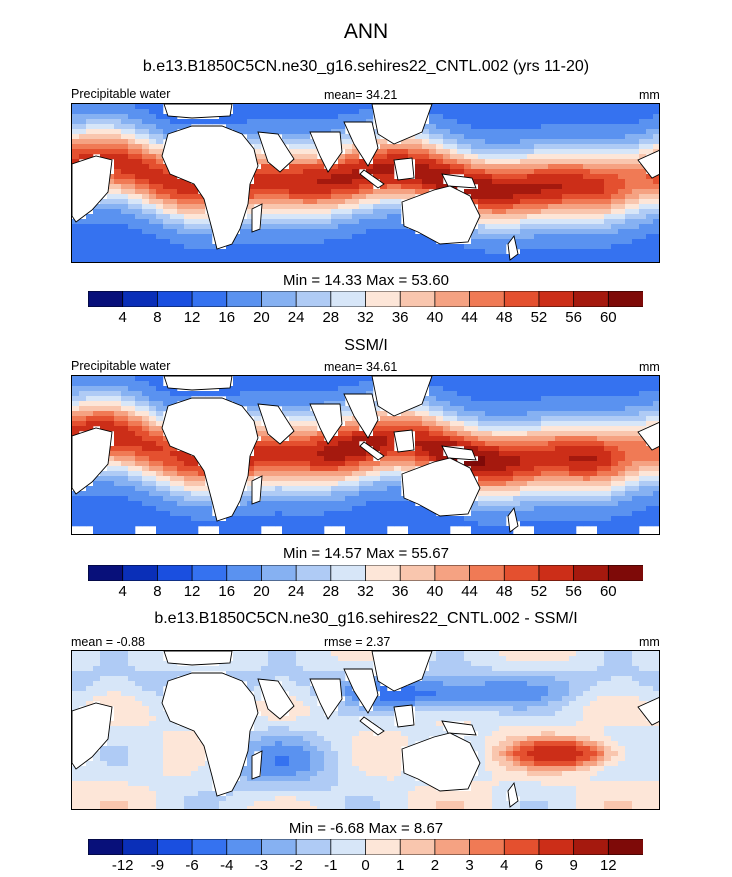 The height and width of the screenshot is (877, 732). Describe the element at coordinates (244, 299) in the screenshot. I see `colorbar-box` at that location.